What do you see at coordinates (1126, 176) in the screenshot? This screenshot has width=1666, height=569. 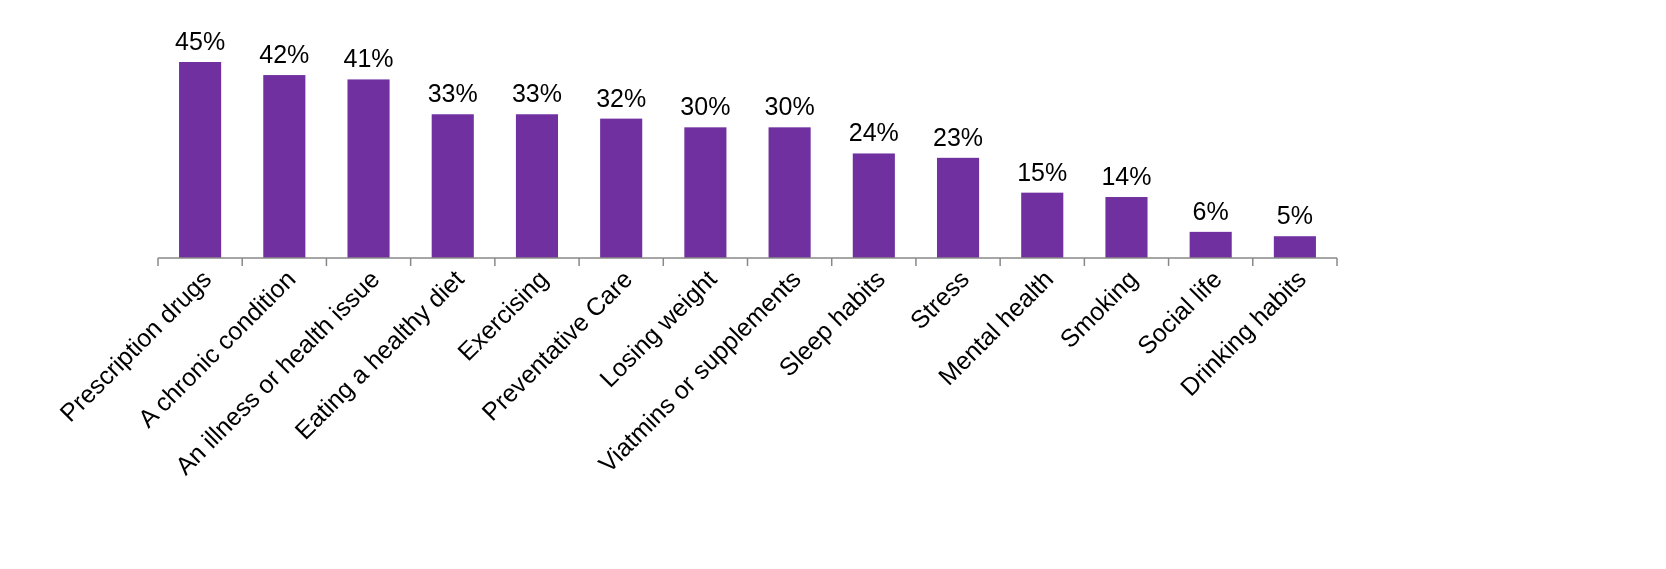 I see `data-label: 14%` at bounding box center [1126, 176].